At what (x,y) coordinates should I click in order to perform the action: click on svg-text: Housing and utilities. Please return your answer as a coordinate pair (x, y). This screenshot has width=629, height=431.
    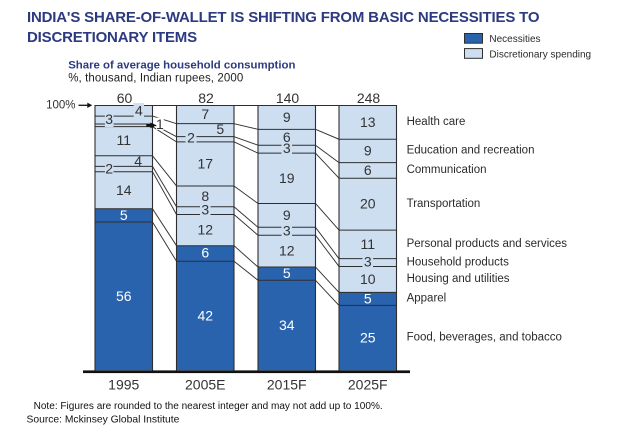
    Looking at the image, I should click on (458, 279).